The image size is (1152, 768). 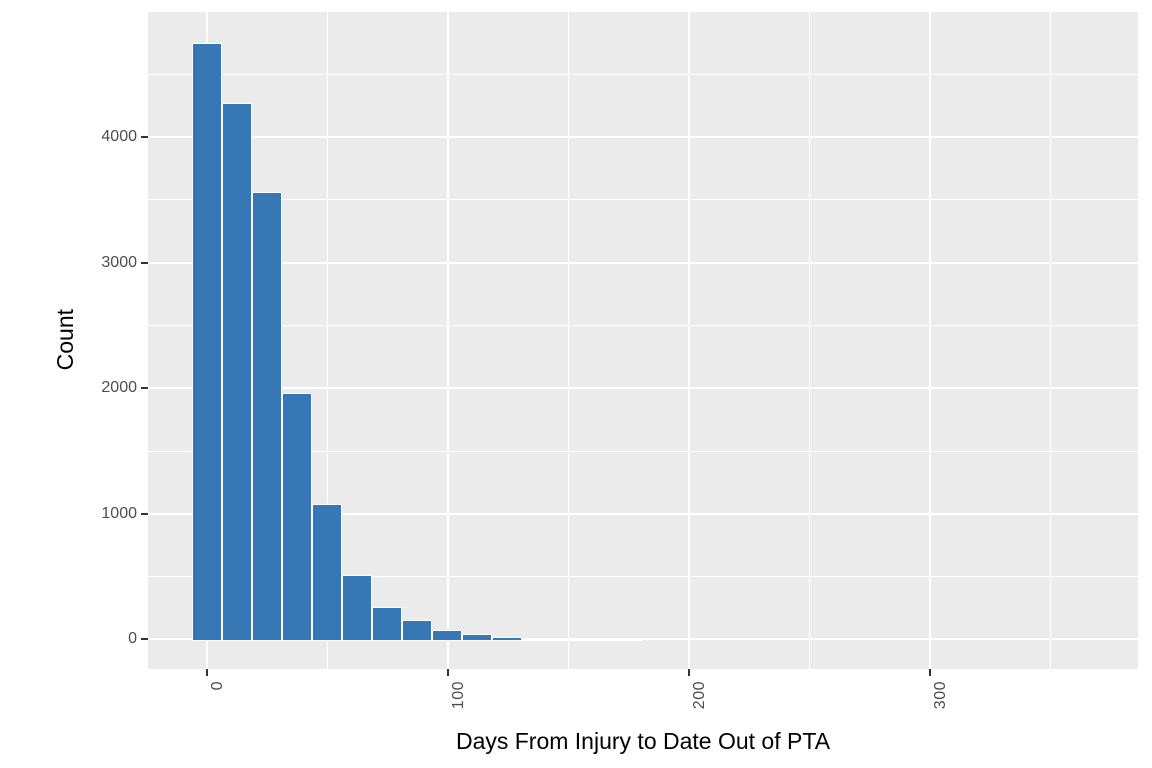 I want to click on y-axis-tick-label: 3000, so click(x=119, y=262).